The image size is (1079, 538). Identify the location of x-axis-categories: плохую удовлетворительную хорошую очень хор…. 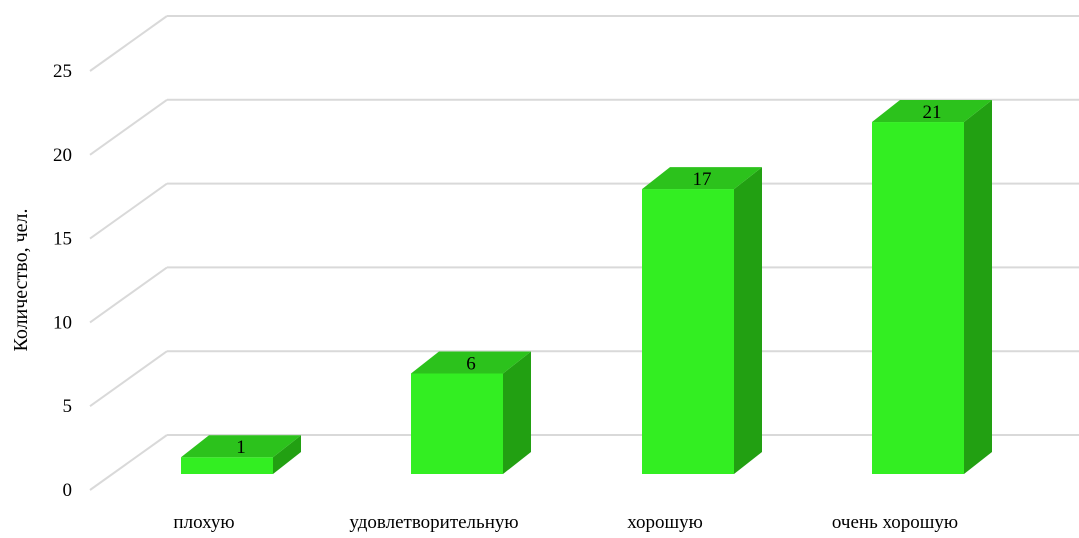
(565, 522).